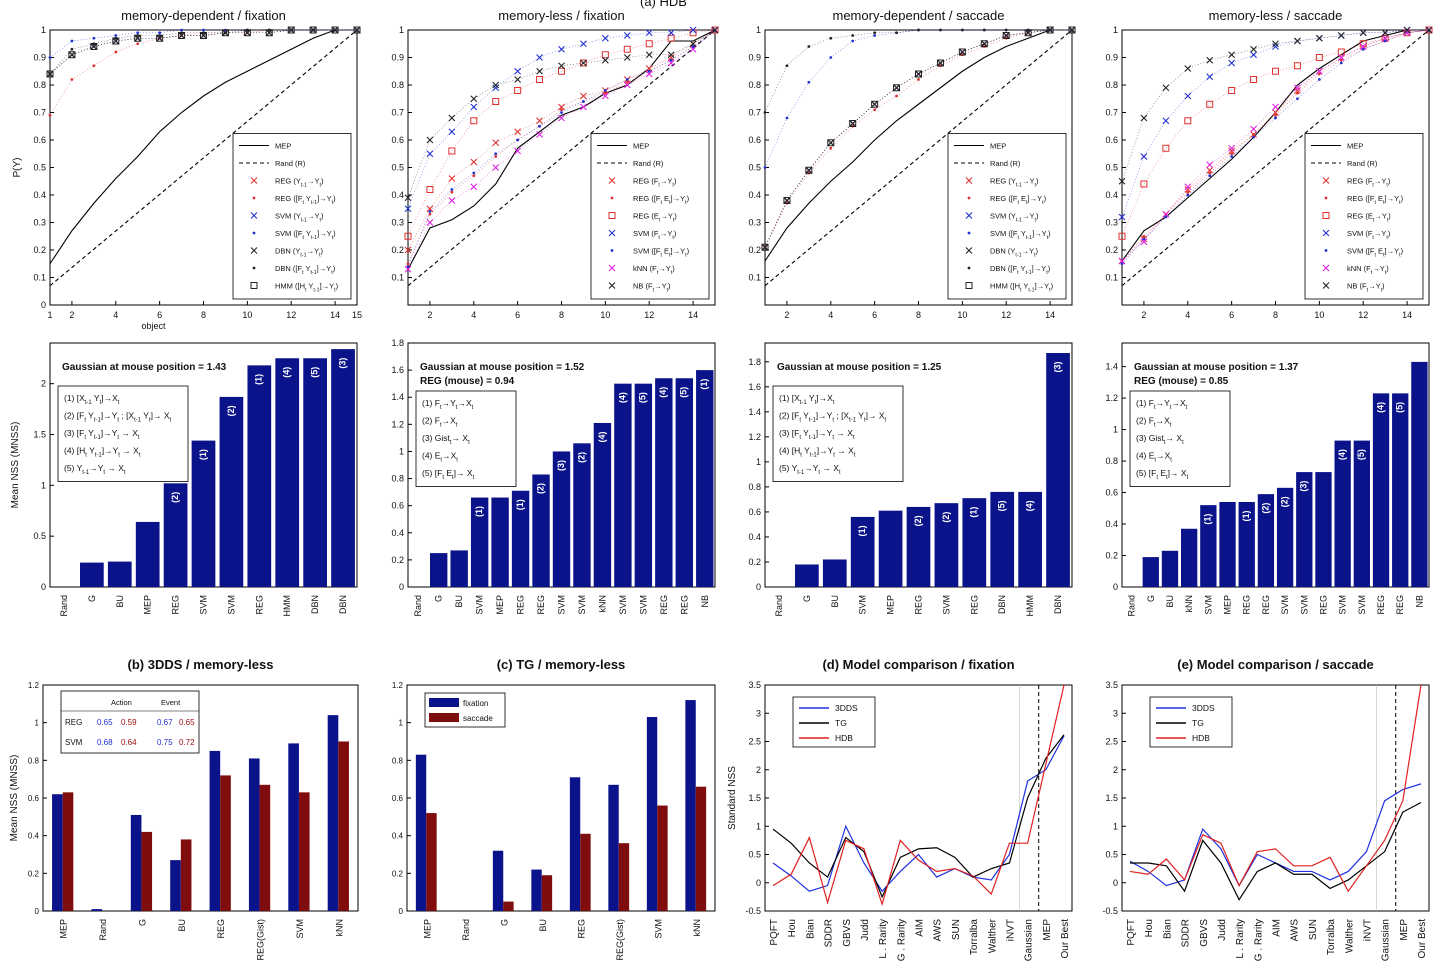 The width and height of the screenshot is (1440, 973). What do you see at coordinates (1375, 200) in the screenshot?
I see `legend-item: REG ([Ft Et]→Yt)` at bounding box center [1375, 200].